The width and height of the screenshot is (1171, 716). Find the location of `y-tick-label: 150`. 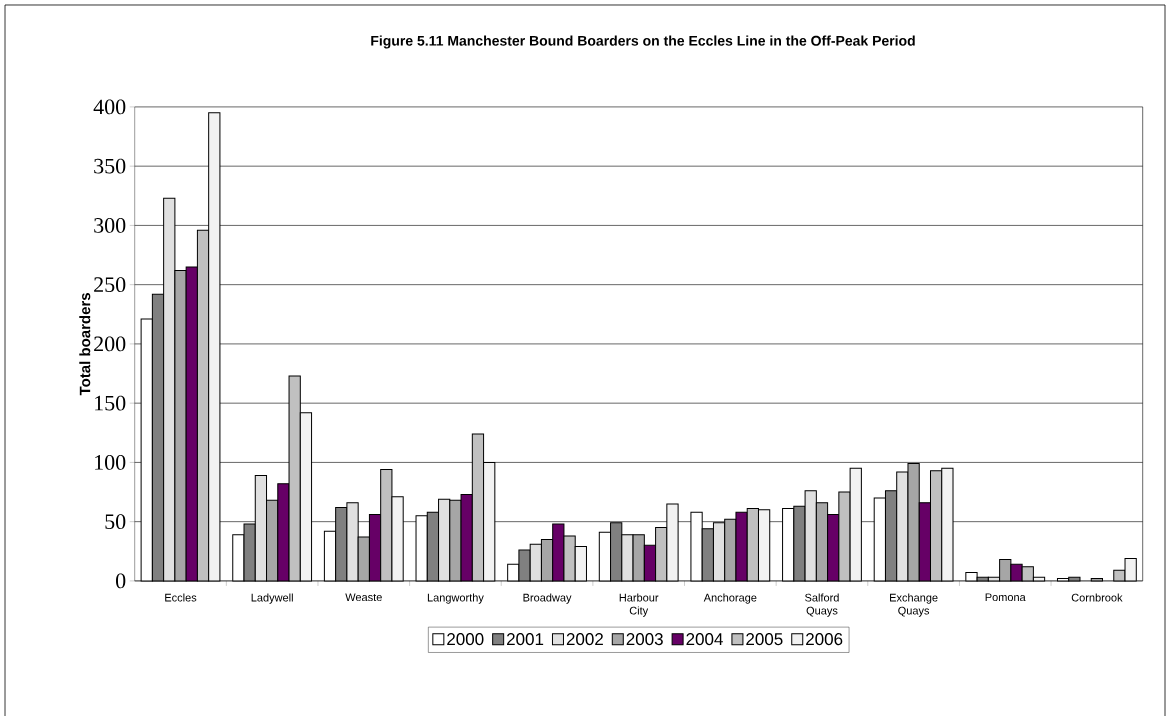

y-tick-label: 150 is located at coordinates (110, 403).